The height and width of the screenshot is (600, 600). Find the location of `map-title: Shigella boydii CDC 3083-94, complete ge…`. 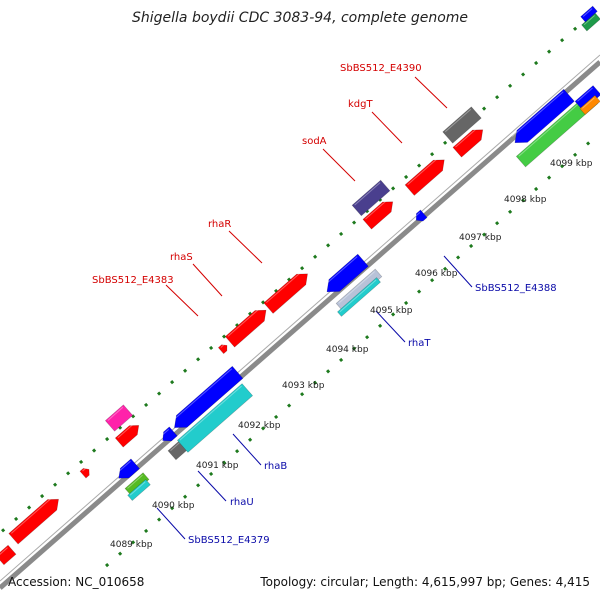

map-title: Shigella boydii CDC 3083-94, complete ge… is located at coordinates (300, 18).